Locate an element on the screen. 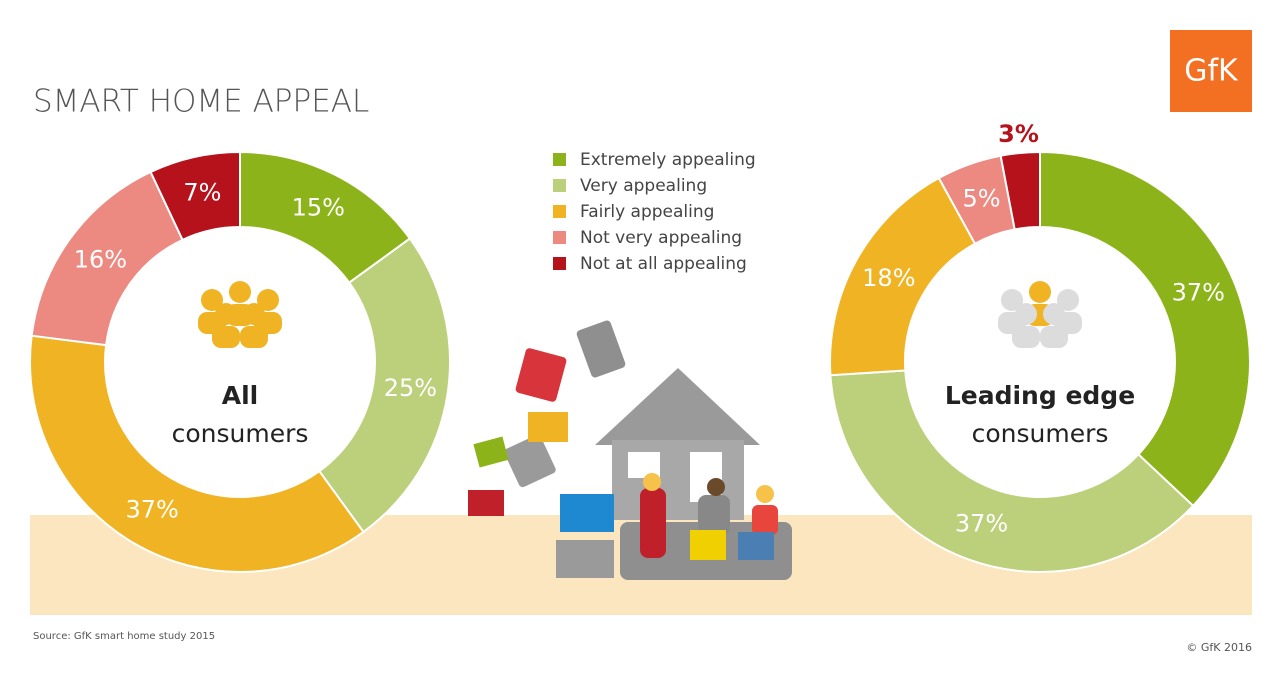  logo: GfK is located at coordinates (1211, 71).